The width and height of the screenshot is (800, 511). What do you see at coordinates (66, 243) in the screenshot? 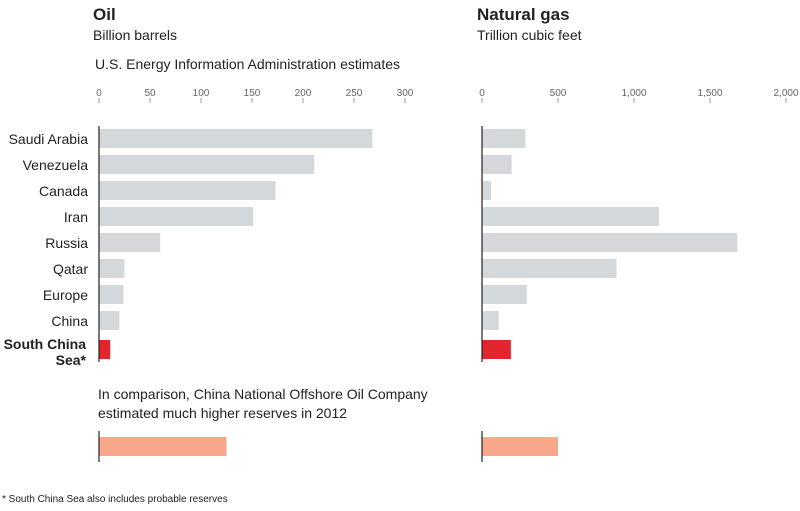
I see `category-label: Russia` at bounding box center [66, 243].